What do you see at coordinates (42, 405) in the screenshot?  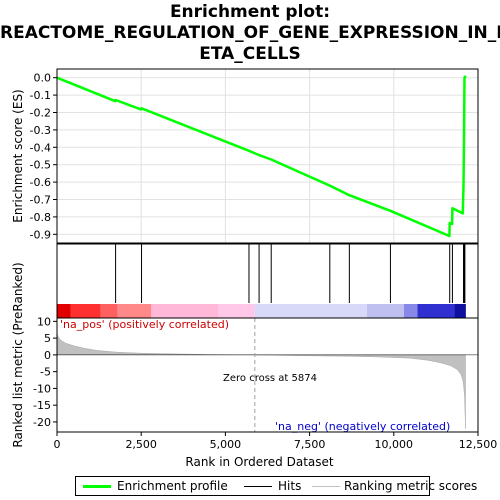 I see `metric-ytick-label: -15` at bounding box center [42, 405].